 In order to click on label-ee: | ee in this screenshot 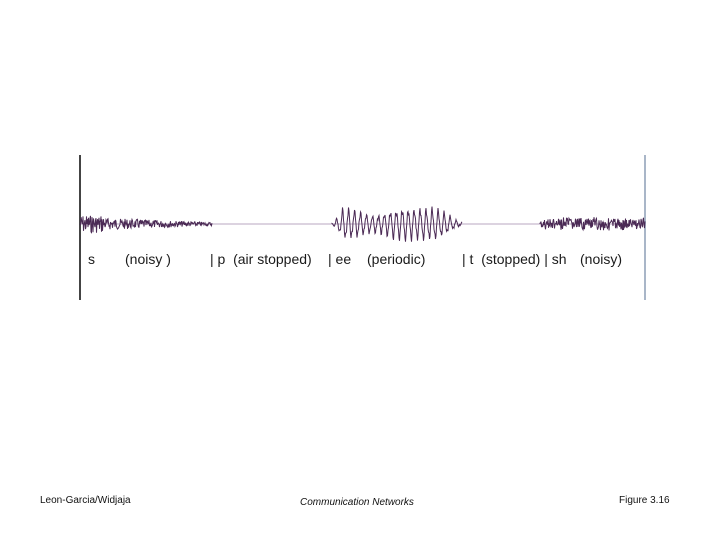, I will do `click(340, 259)`.